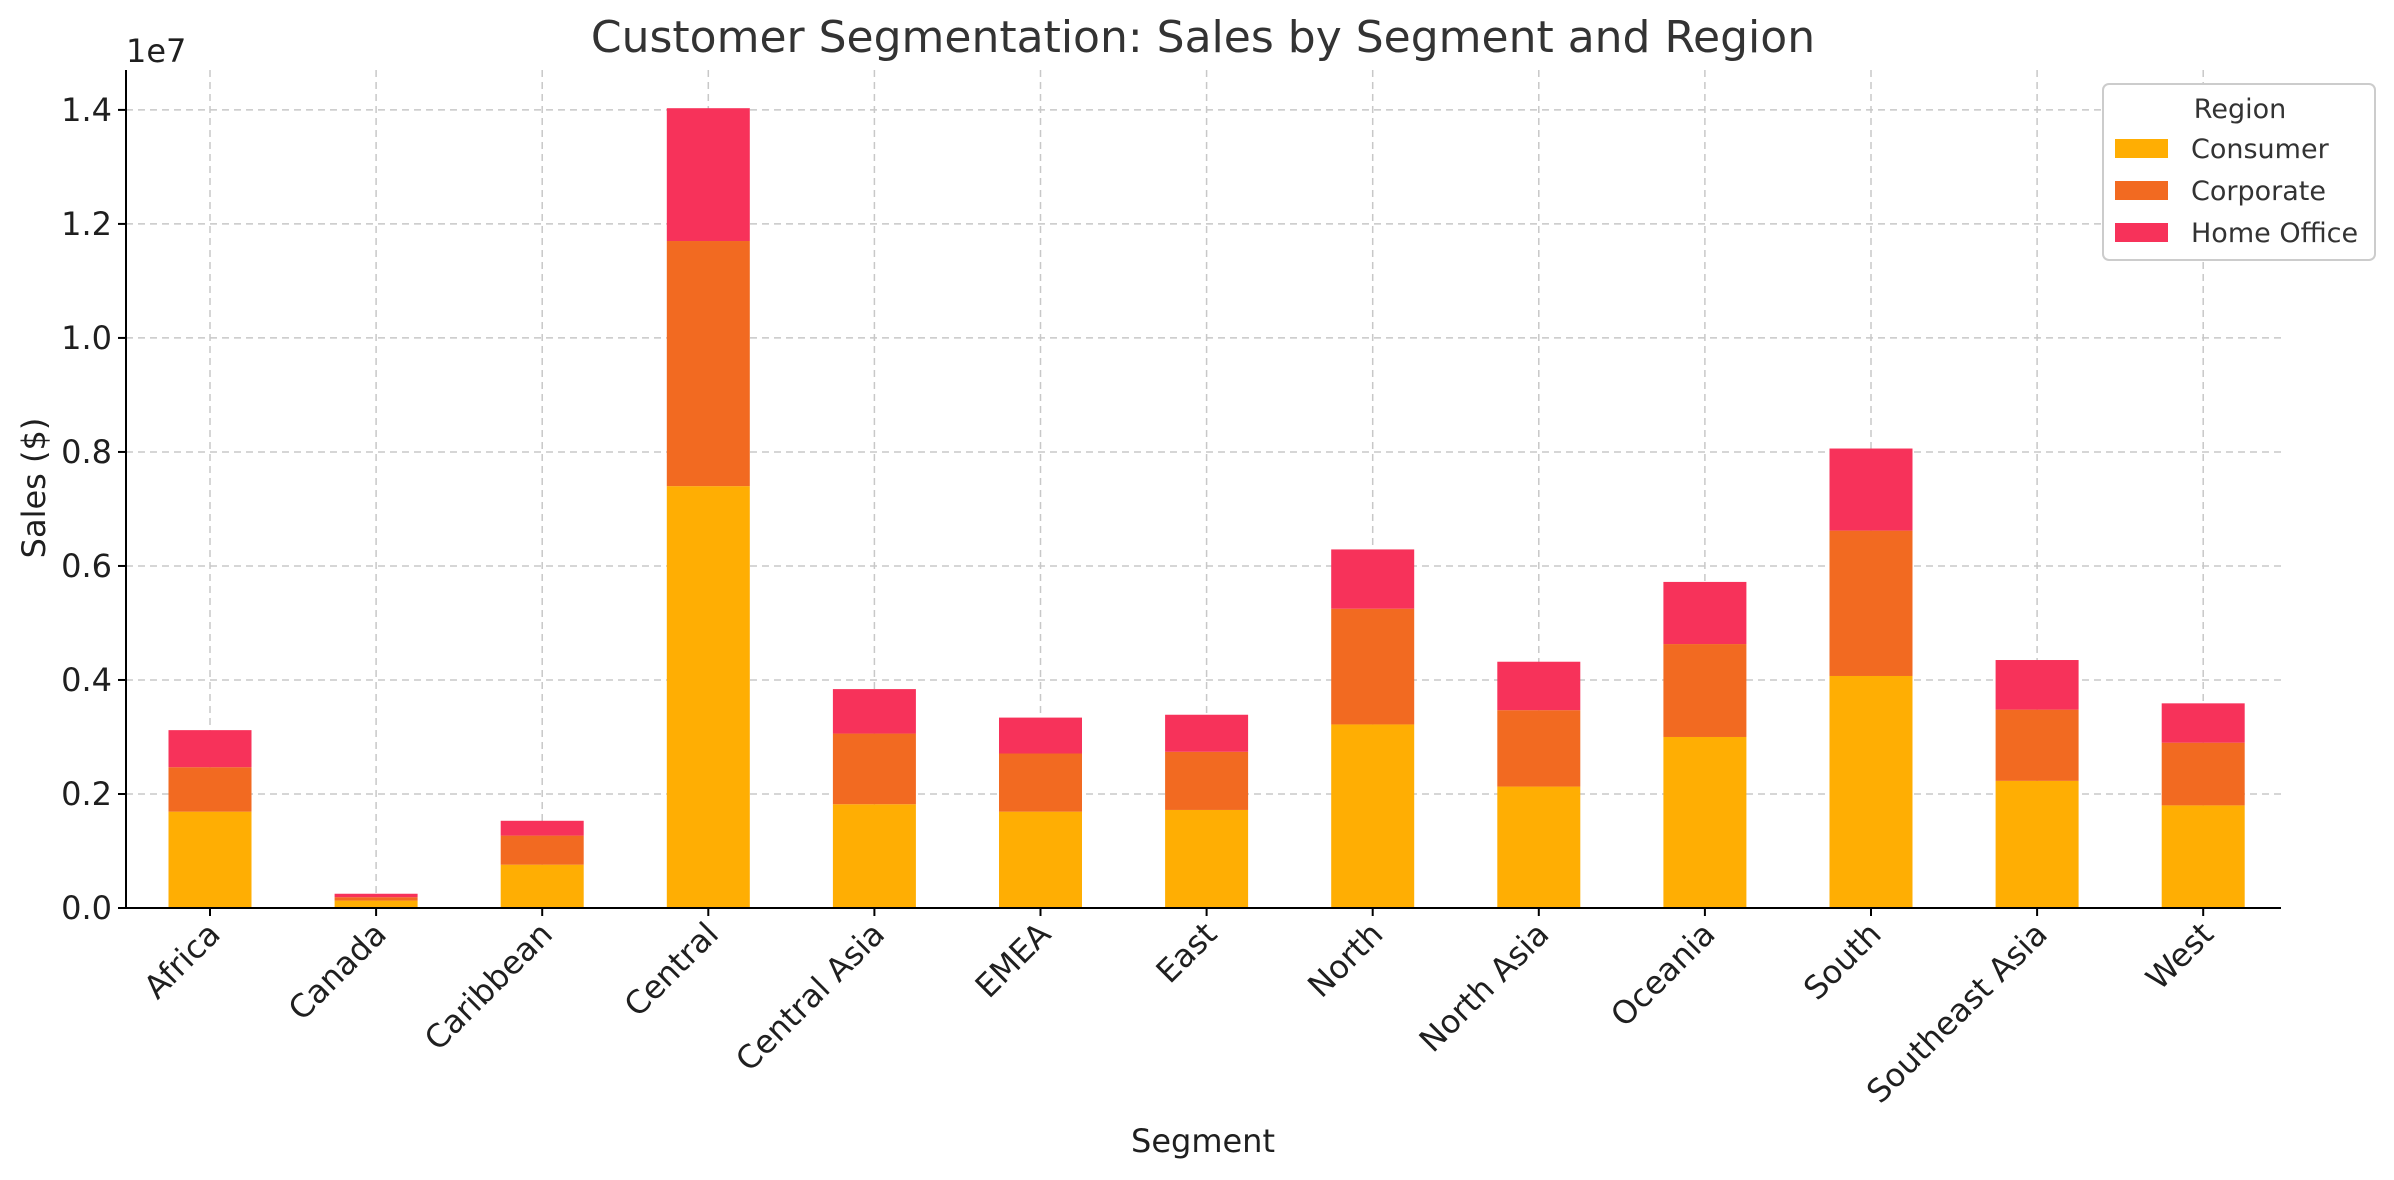 This screenshot has height=1180, width=2394. What do you see at coordinates (488, 986) in the screenshot?
I see `x-tick-label: Caribbean` at bounding box center [488, 986].